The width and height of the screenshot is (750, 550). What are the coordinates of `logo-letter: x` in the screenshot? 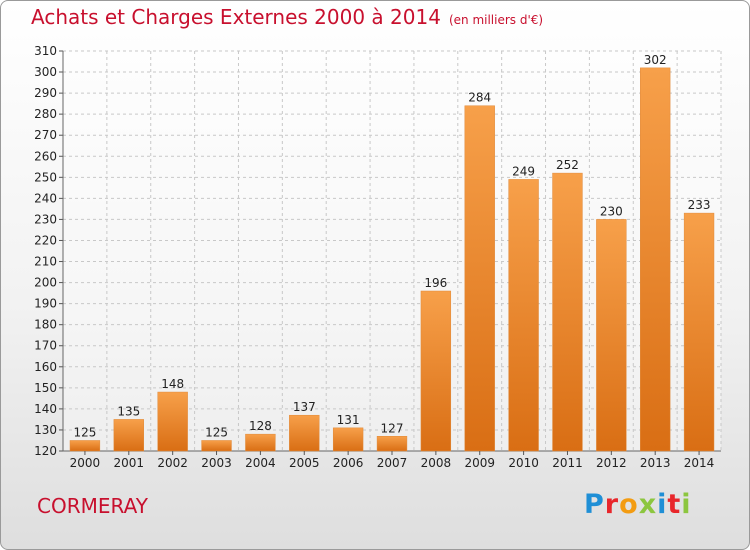 It's located at (648, 504).